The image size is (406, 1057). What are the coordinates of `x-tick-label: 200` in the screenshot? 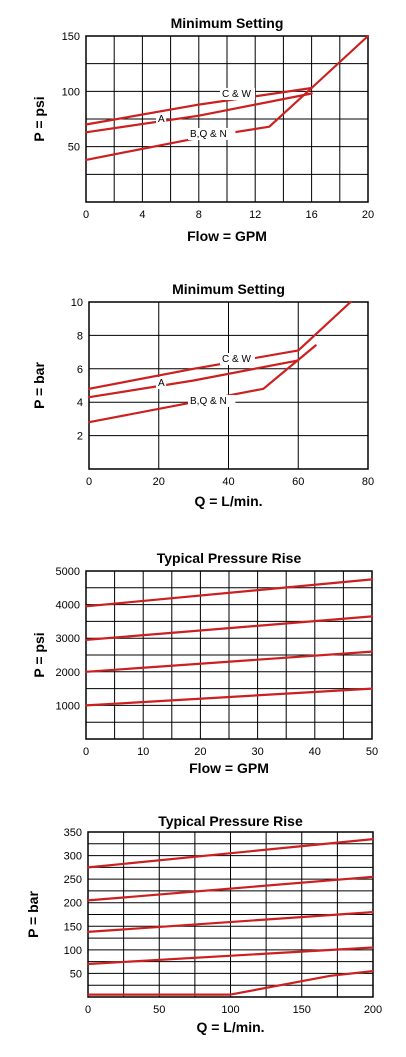 It's located at (373, 1010).